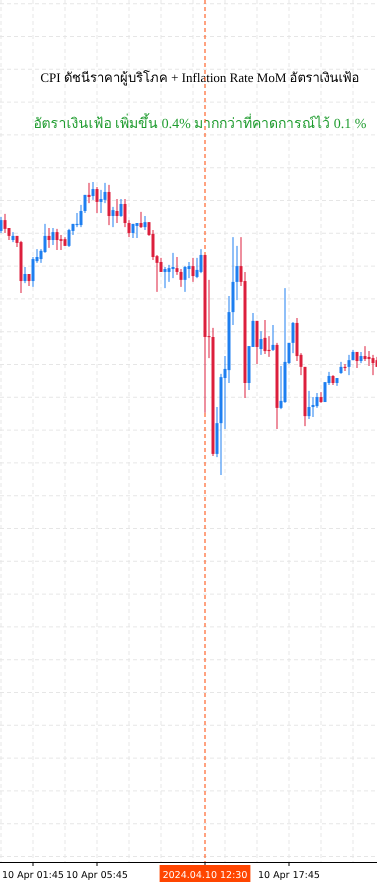 The height and width of the screenshot is (891, 377). I want to click on x-tick-label: 10 Apr 17:45, so click(289, 875).